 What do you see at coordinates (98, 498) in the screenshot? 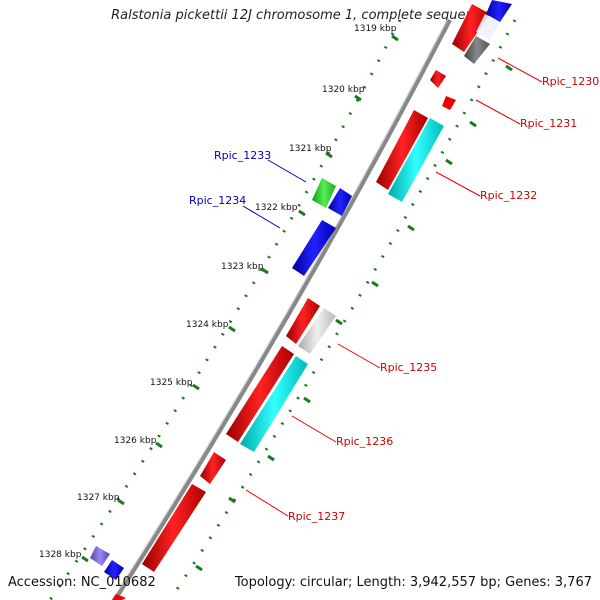
I see `scale-label: 1327 kbp` at bounding box center [98, 498].